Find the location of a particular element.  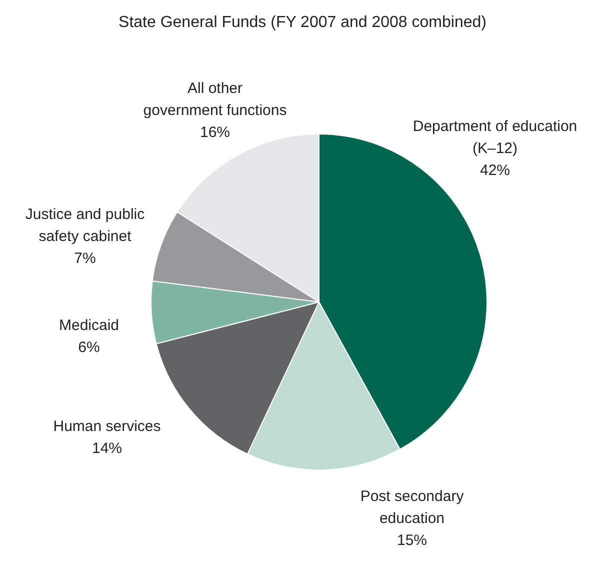

slice-label: Medicaid is located at coordinates (89, 325).